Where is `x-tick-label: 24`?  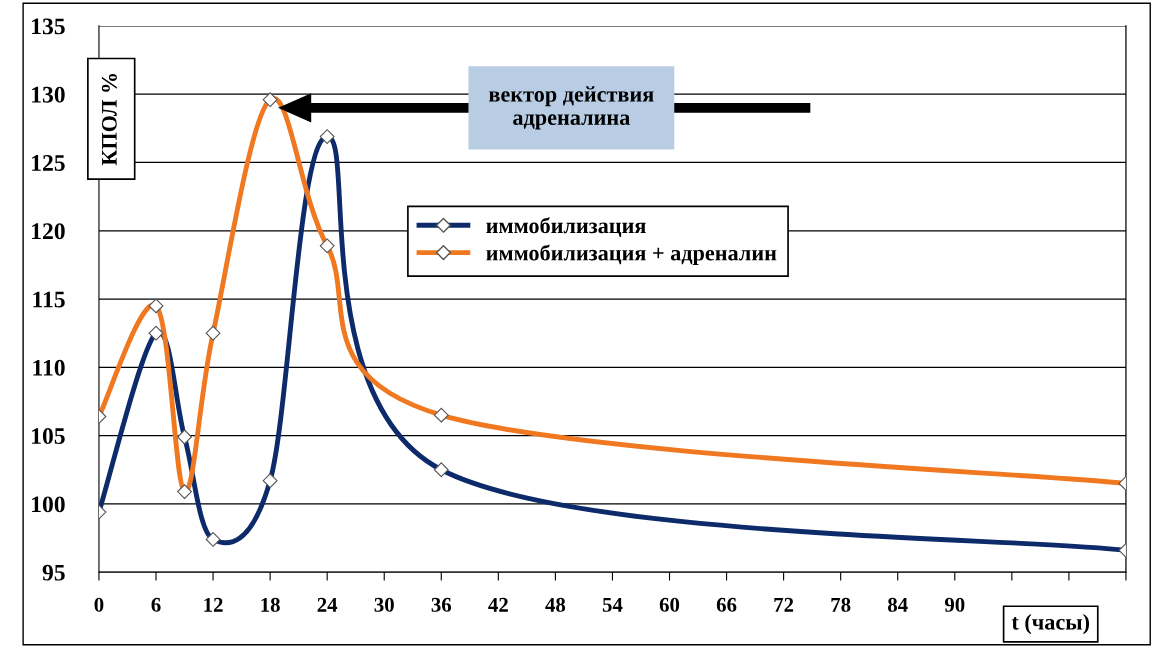
x-tick-label: 24 is located at coordinates (327, 604).